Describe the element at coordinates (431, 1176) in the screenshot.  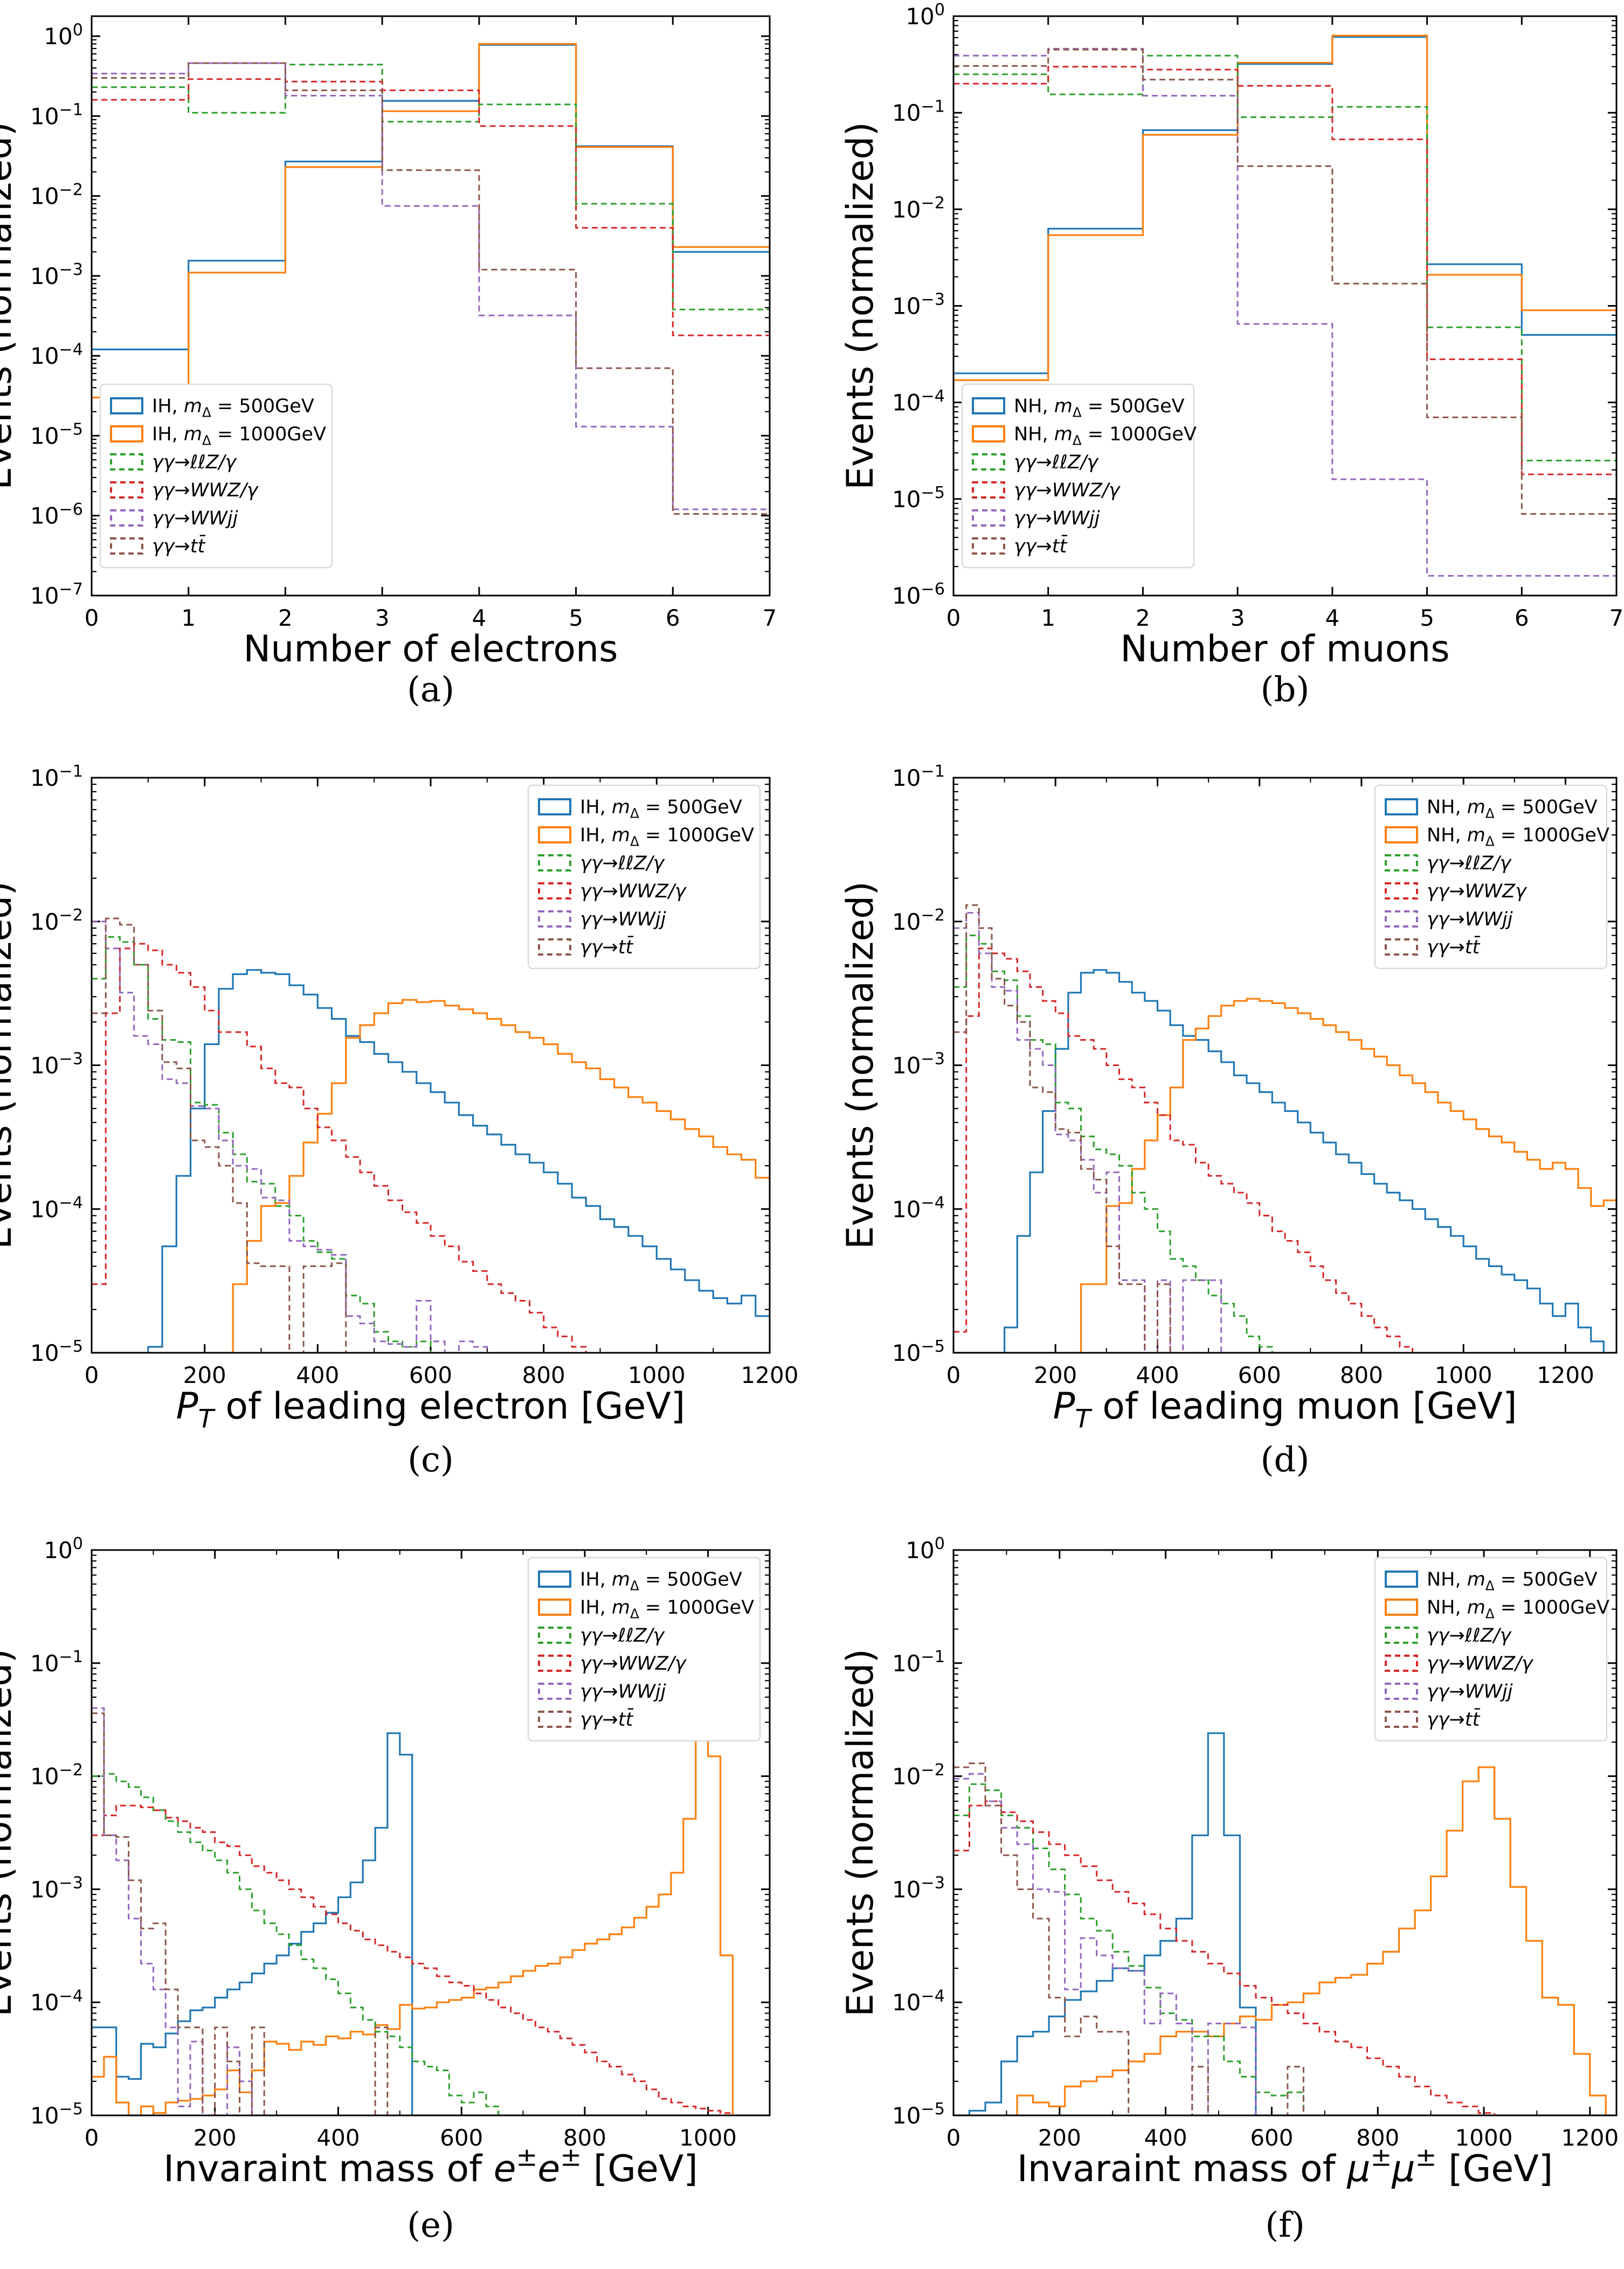
I see `series-ih1000-line` at that location.